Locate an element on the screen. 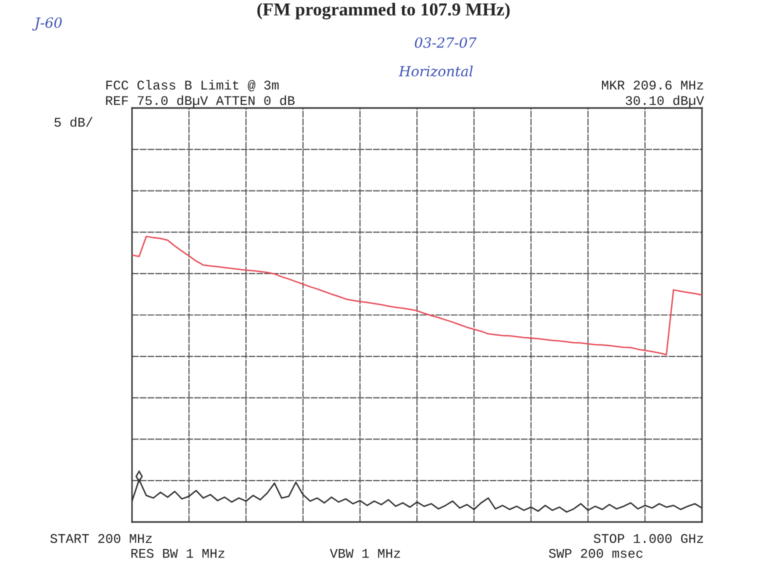 The image size is (767, 571). text: J-60 is located at coordinates (47, 24).